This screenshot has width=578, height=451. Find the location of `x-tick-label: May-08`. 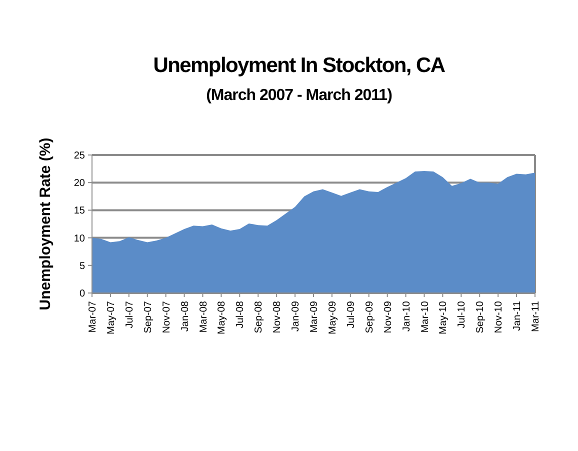

x-tick-label: May-08 is located at coordinates (222, 317).